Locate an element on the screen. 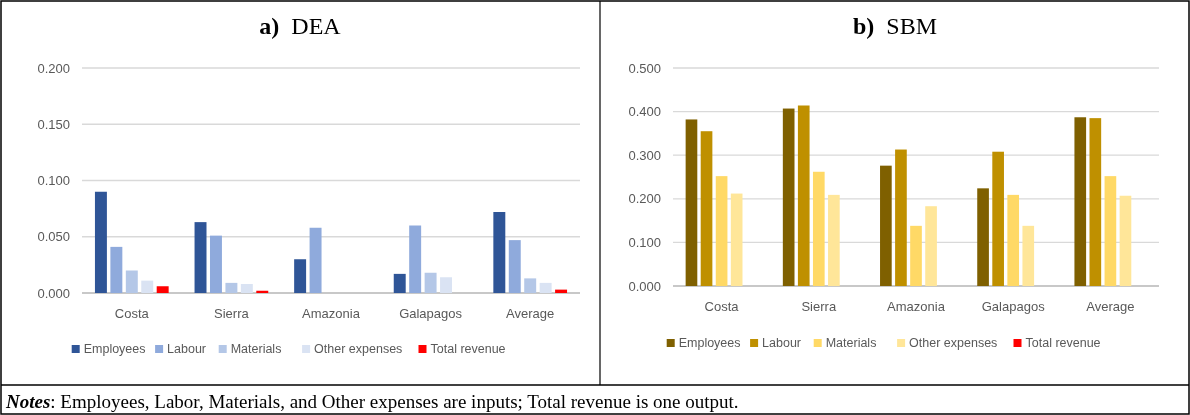  y-tick-label: 0.500 is located at coordinates (644, 68).